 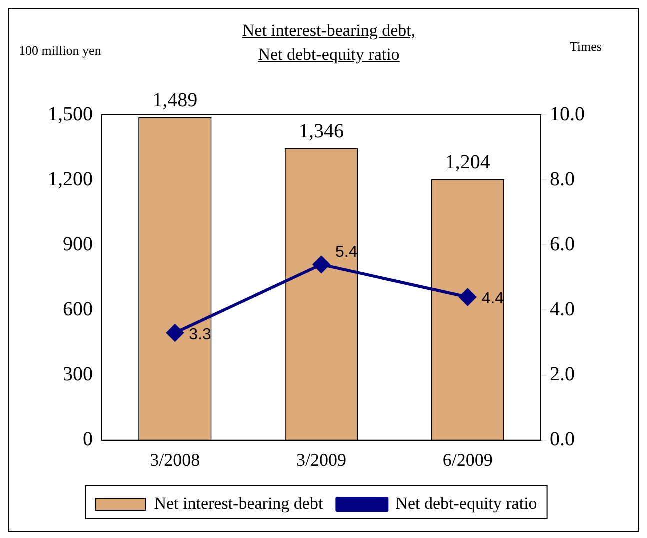 What do you see at coordinates (467, 503) in the screenshot?
I see `legend-label: Net debt-equity ratio` at bounding box center [467, 503].